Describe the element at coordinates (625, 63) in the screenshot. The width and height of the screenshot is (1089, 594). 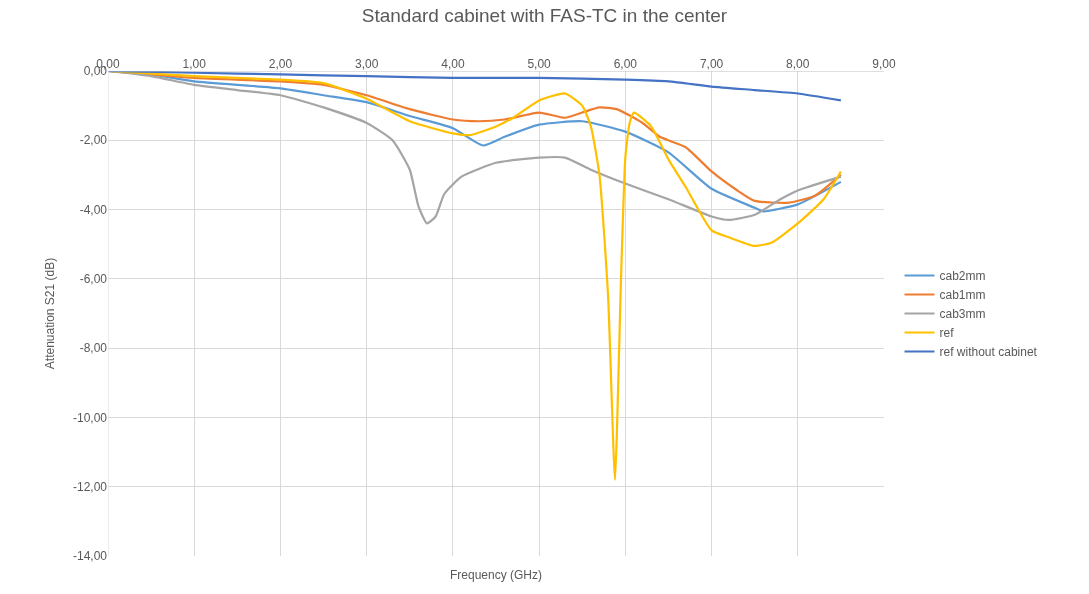
I see `x-tick-label: 6,00` at that location.